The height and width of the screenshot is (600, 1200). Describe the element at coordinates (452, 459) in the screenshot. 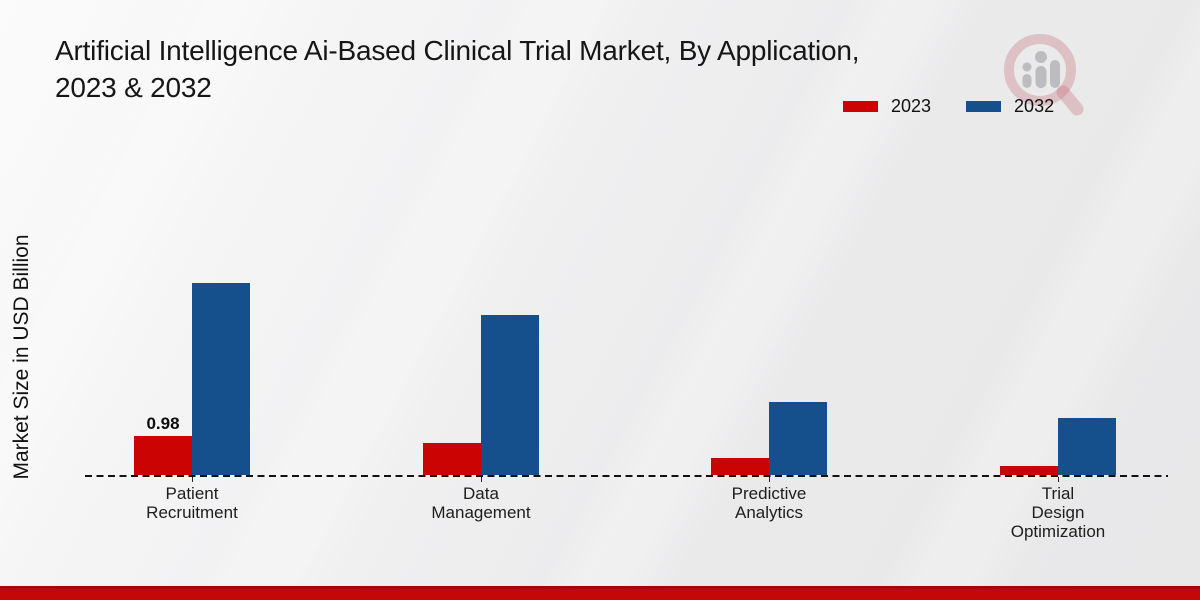

I see `bar-2023-data-management` at that location.